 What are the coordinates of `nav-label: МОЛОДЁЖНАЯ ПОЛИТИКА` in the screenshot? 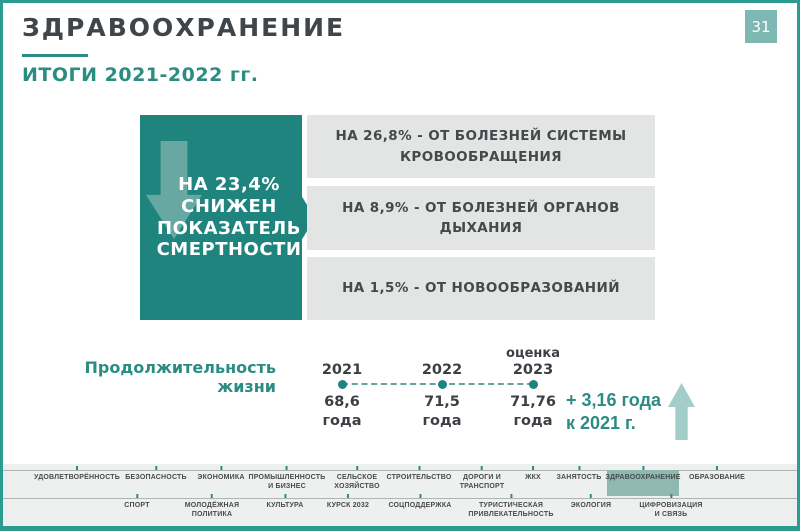 It's located at (212, 510).